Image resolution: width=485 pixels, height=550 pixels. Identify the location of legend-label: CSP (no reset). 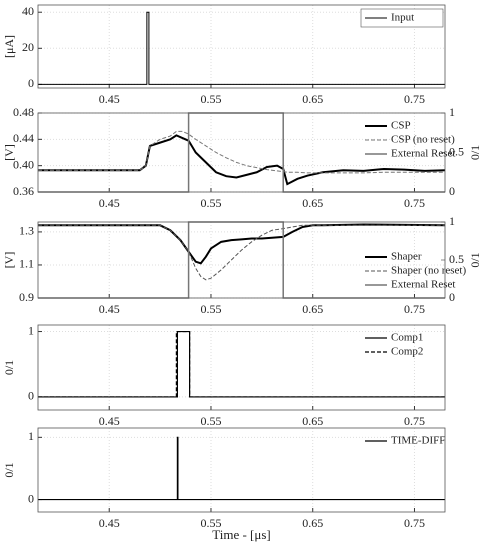
(423, 140).